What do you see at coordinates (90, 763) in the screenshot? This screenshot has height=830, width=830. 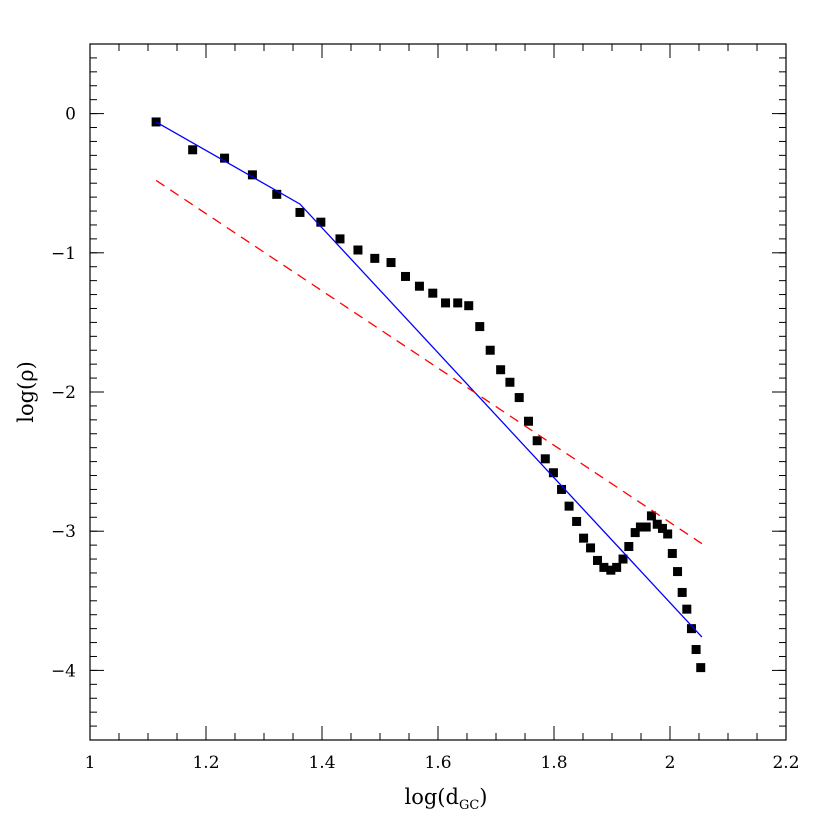 I see `x-tick-label: 1` at bounding box center [90, 763].